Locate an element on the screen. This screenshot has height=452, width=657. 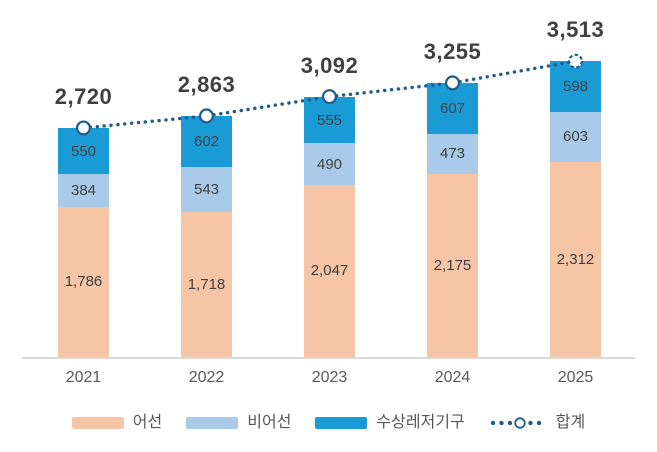
bar-segment-non-fishing-vessel-2024: 473 is located at coordinates (452, 154).